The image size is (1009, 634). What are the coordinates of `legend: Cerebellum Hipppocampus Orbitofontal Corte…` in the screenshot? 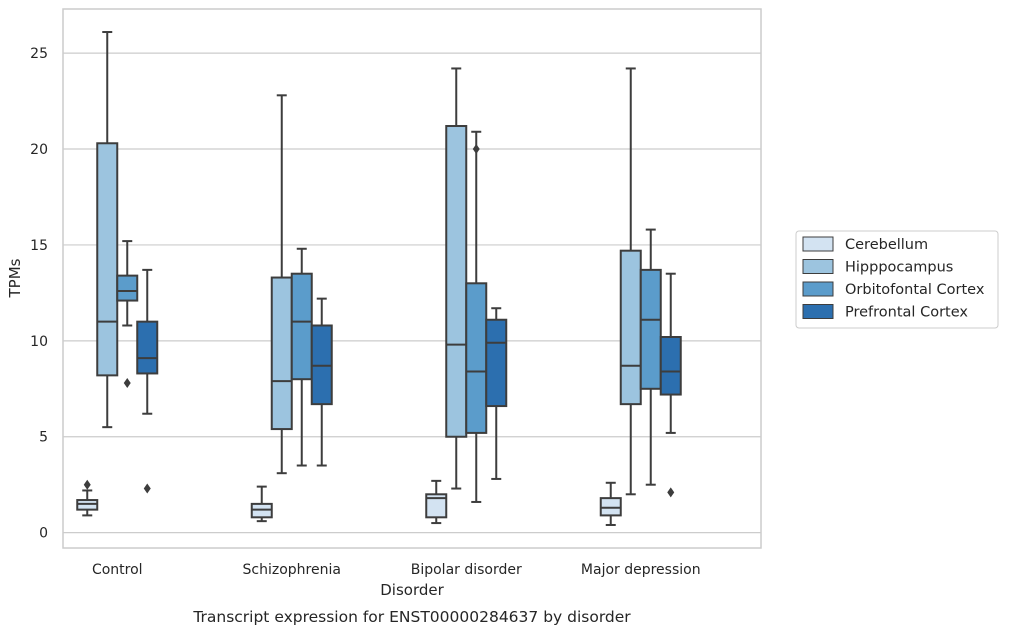 It's located at (897, 279).